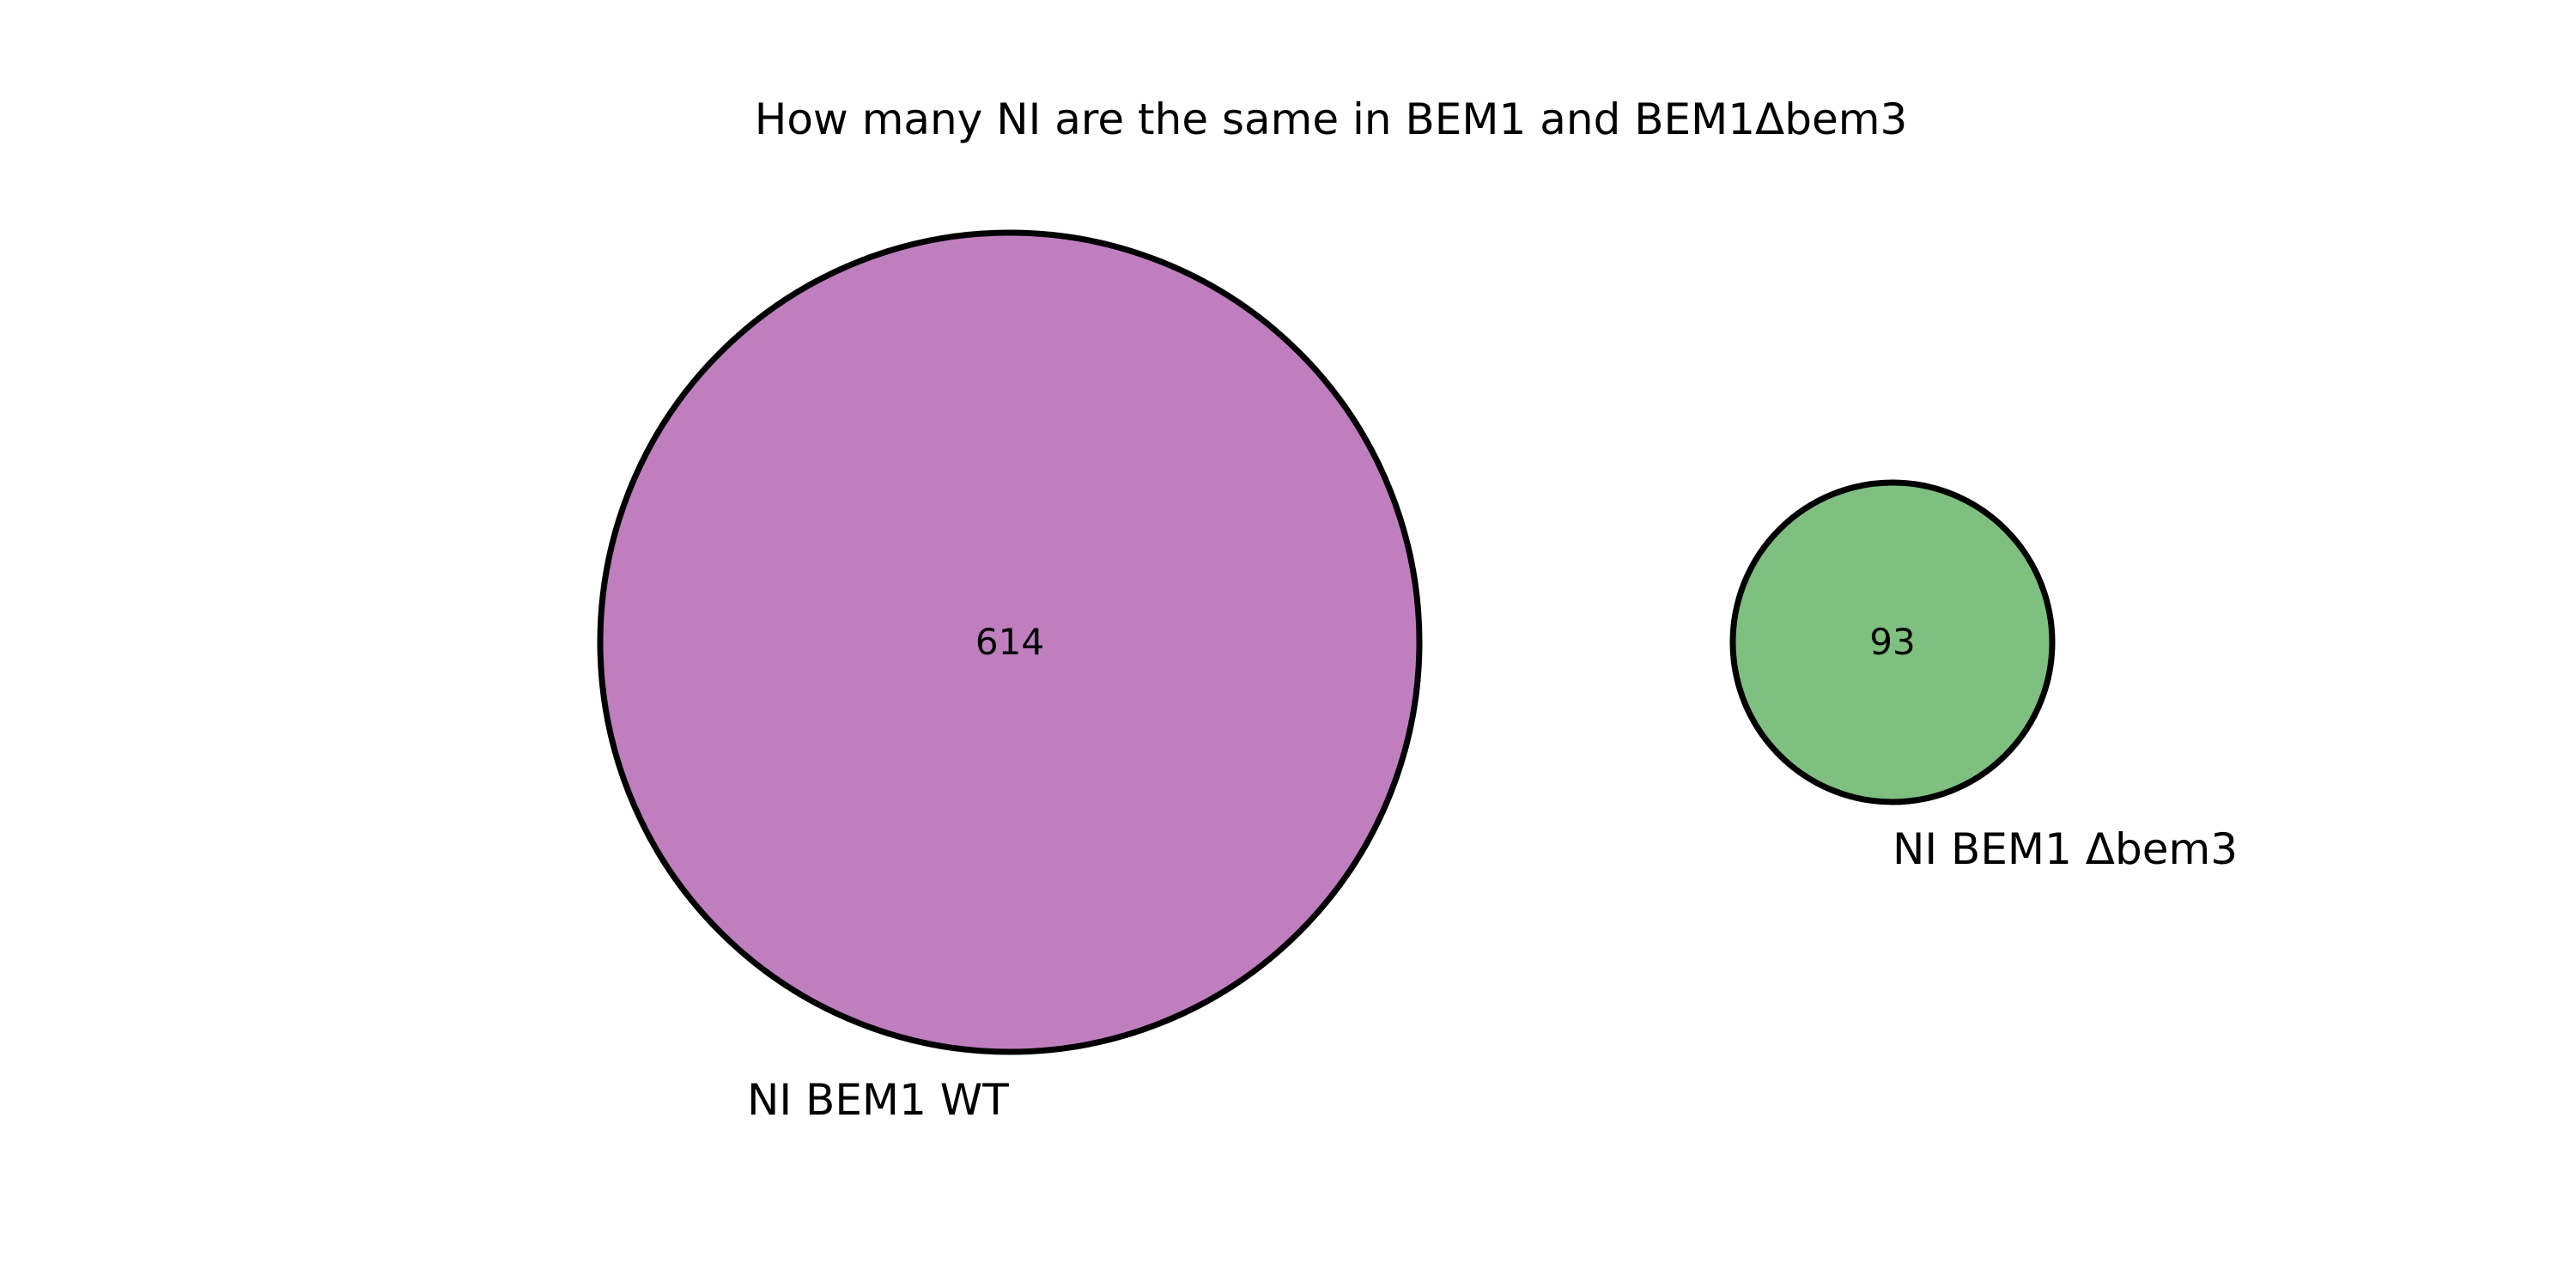  I want to click on set-label-bem1-dbem3: NI BEM1 Δbem3, so click(2065, 849).